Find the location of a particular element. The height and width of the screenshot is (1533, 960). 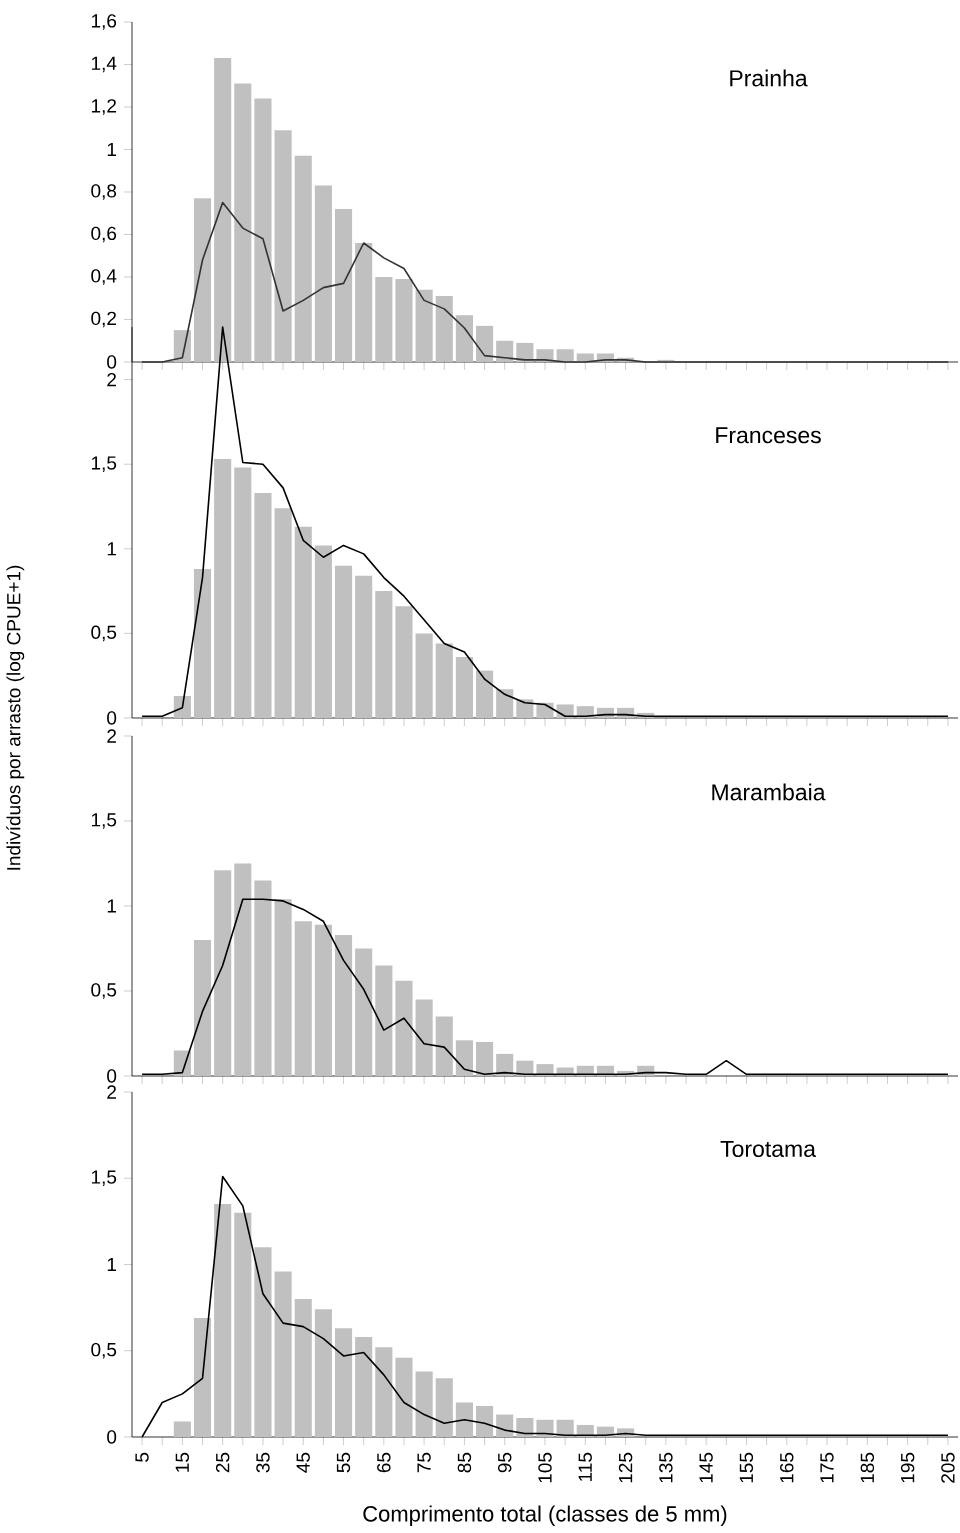

text: Franceses is located at coordinates (768, 435).